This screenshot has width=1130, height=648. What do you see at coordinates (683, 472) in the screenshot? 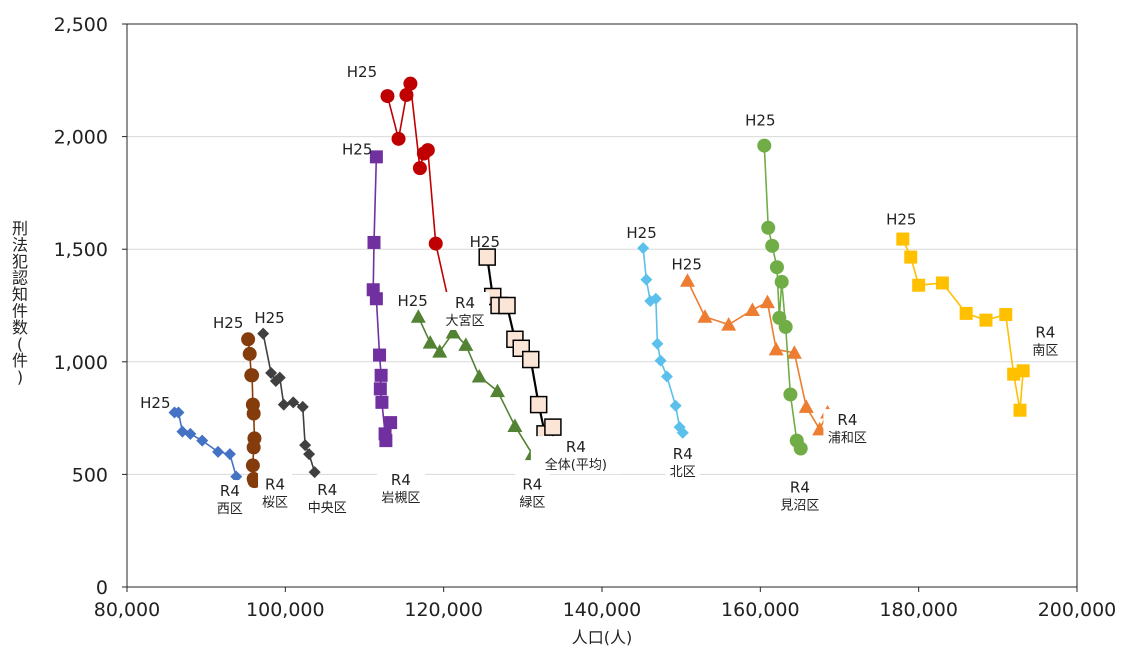
I see `end-label-region: 北区` at bounding box center [683, 472].